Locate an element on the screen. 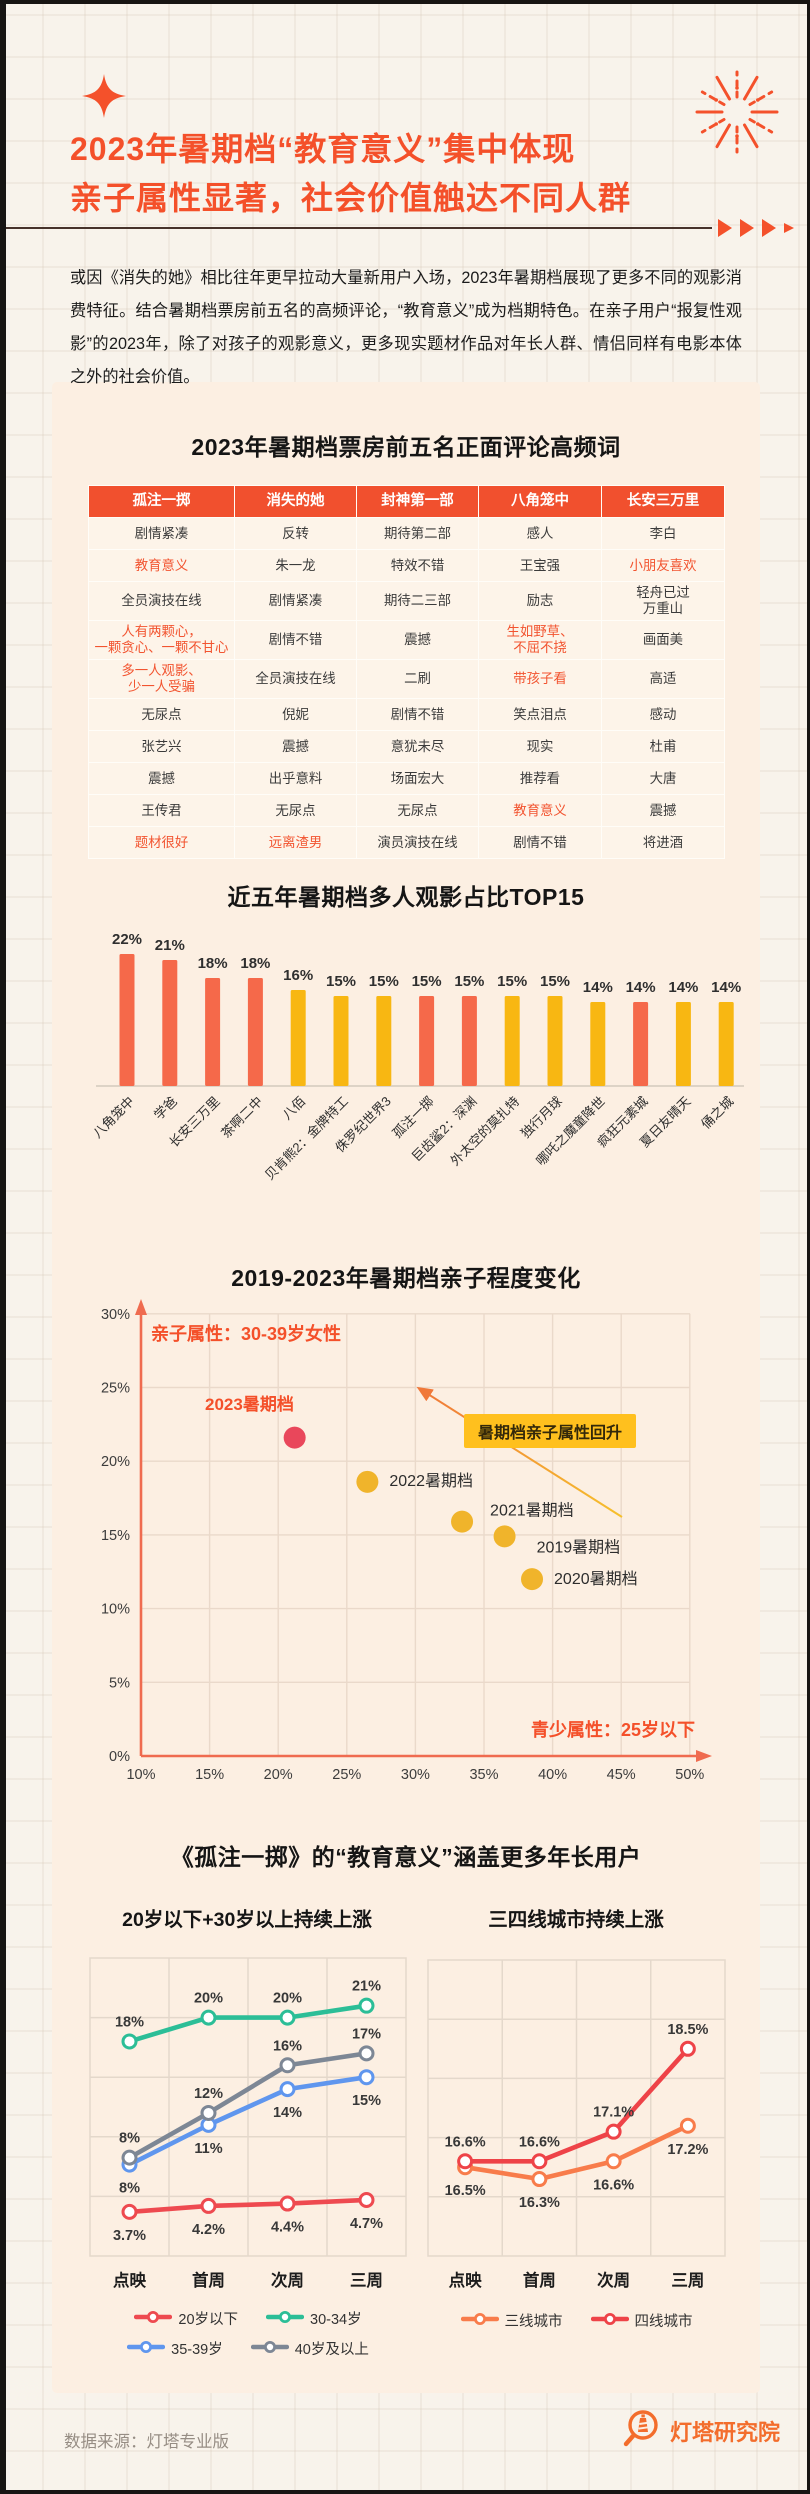 The width and height of the screenshot is (810, 2494). bar-category-label: 俑之城 is located at coordinates (717, 1113).